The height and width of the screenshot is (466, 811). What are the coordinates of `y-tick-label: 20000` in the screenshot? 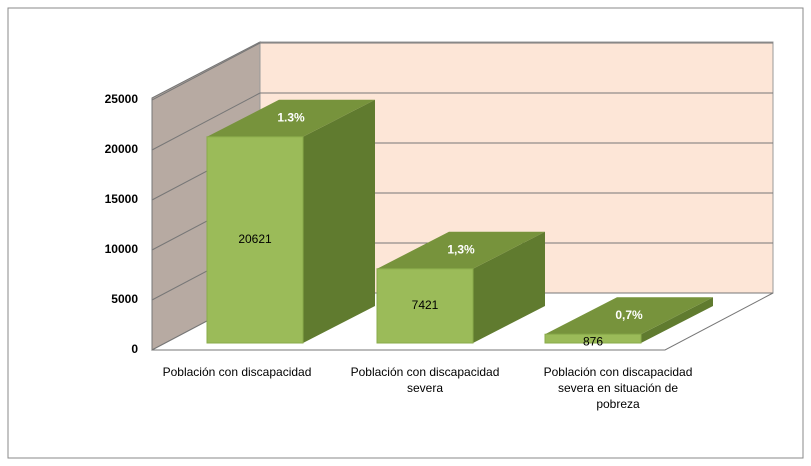 It's located at (122, 149).